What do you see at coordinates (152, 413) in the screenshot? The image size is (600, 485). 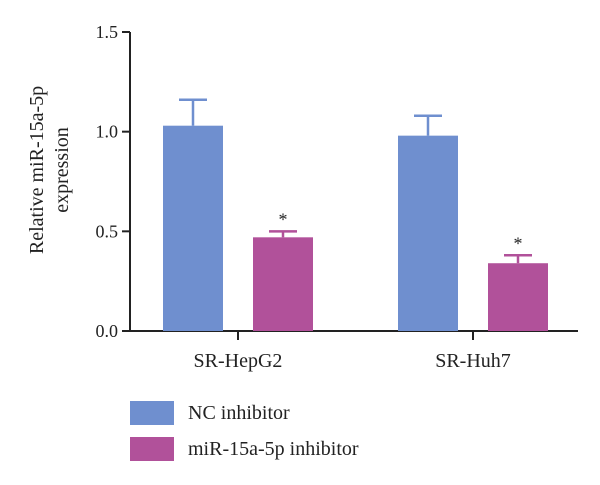 I see `legend-swatch-nc-inhibitor` at bounding box center [152, 413].